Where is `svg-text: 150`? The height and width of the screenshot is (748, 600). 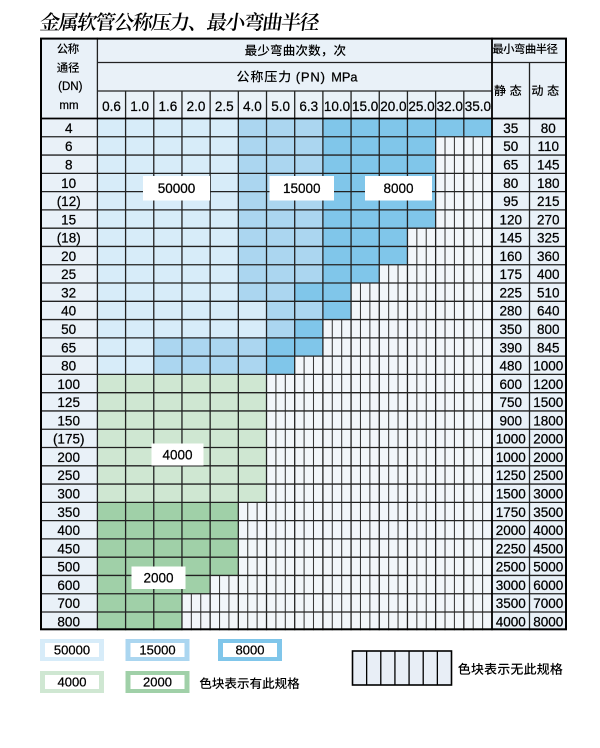
svg-text: 150 is located at coordinates (68, 420).